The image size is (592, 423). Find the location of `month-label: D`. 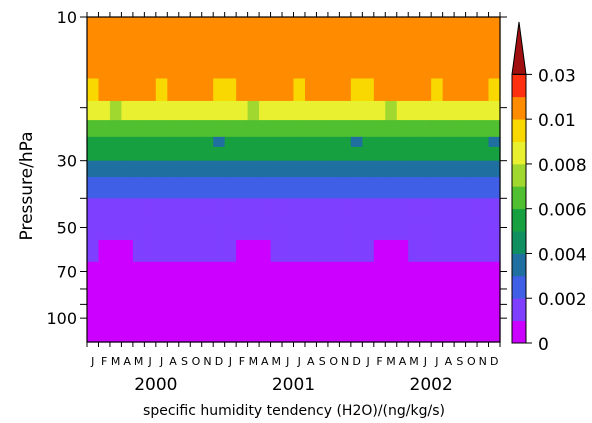

month-label: D is located at coordinates (356, 361).